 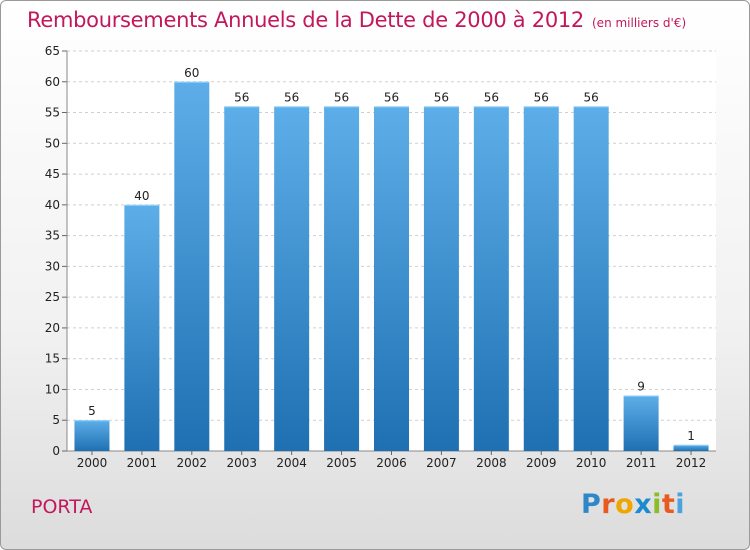 What do you see at coordinates (56, 420) in the screenshot?
I see `y-tick-label: 5` at bounding box center [56, 420].